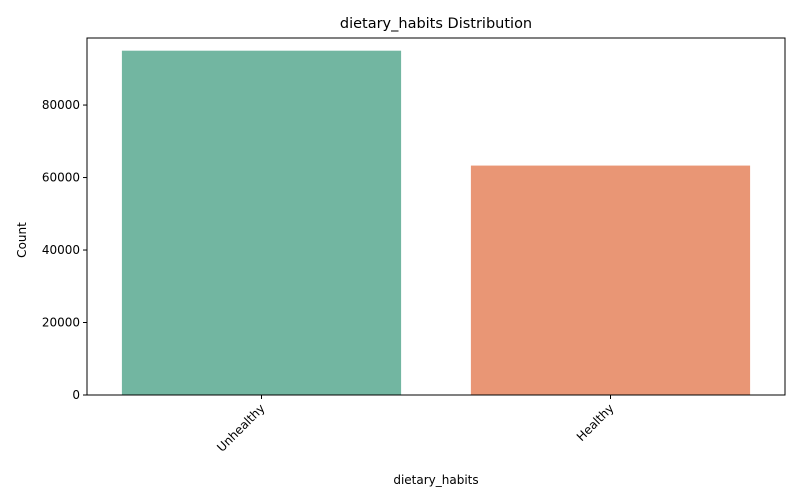  I want to click on y-axis-ticks: 0 20000 40000 60000 80000, so click(64, 250).